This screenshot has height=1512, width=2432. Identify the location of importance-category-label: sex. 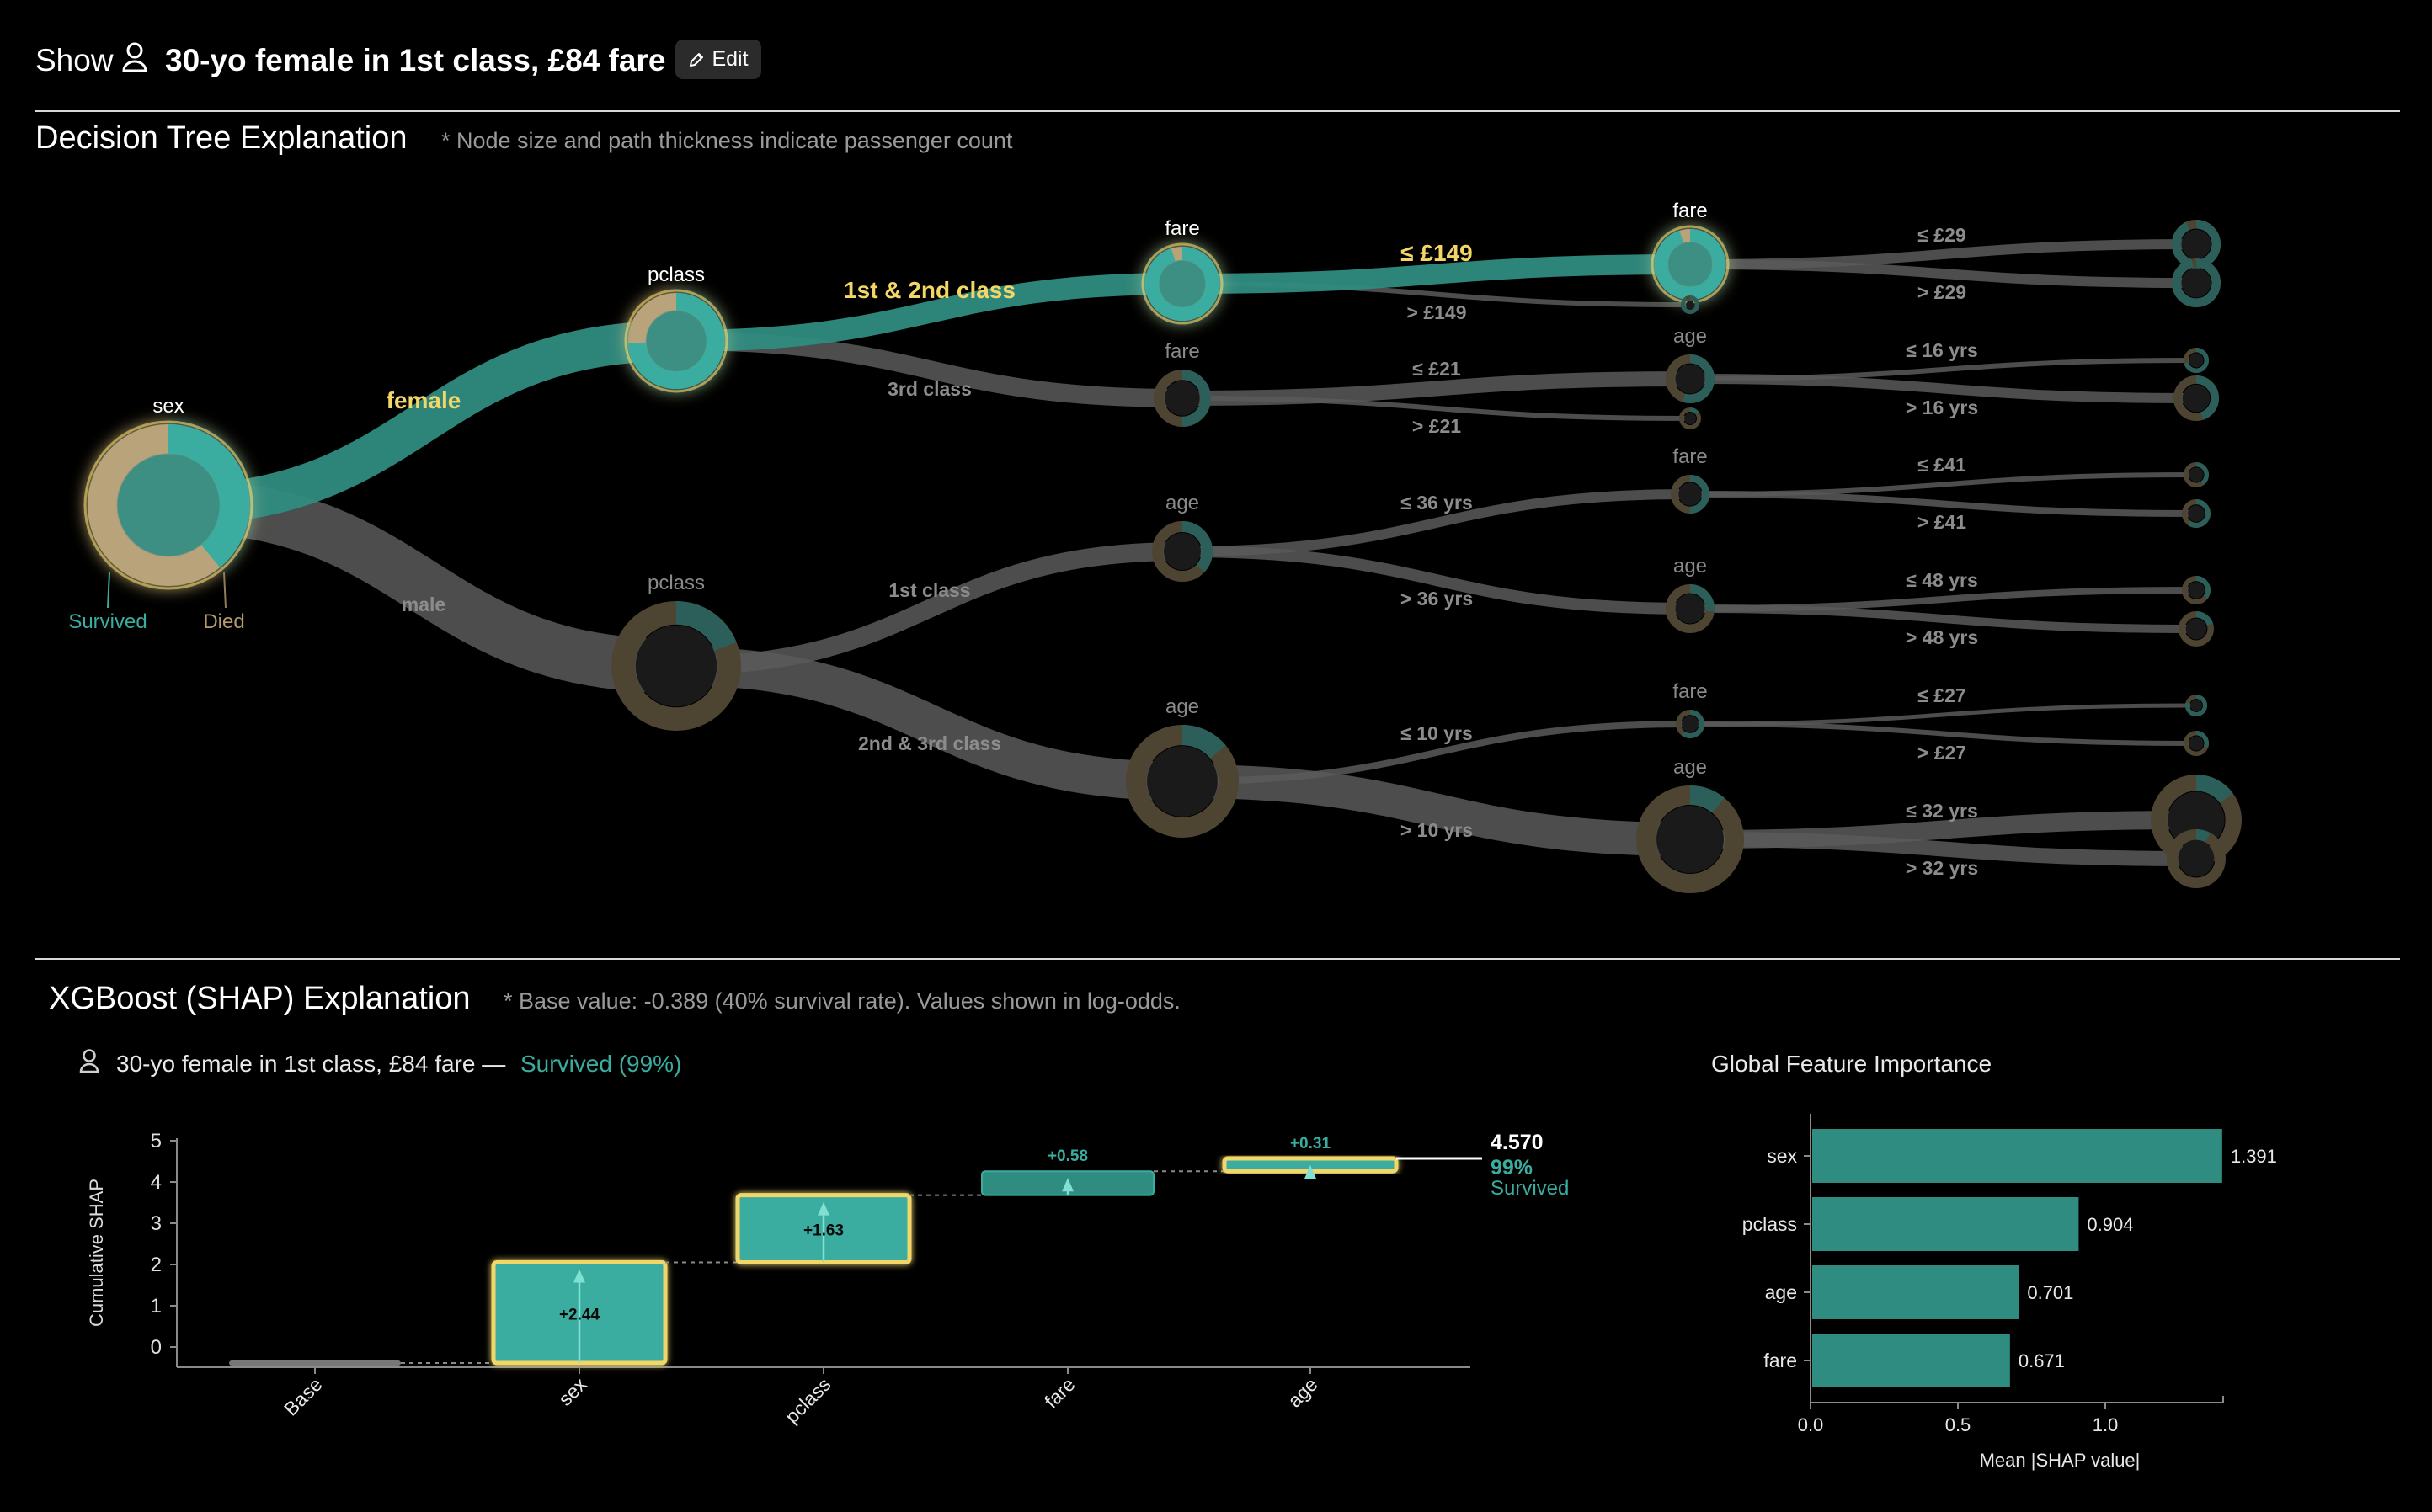
(1782, 1156).